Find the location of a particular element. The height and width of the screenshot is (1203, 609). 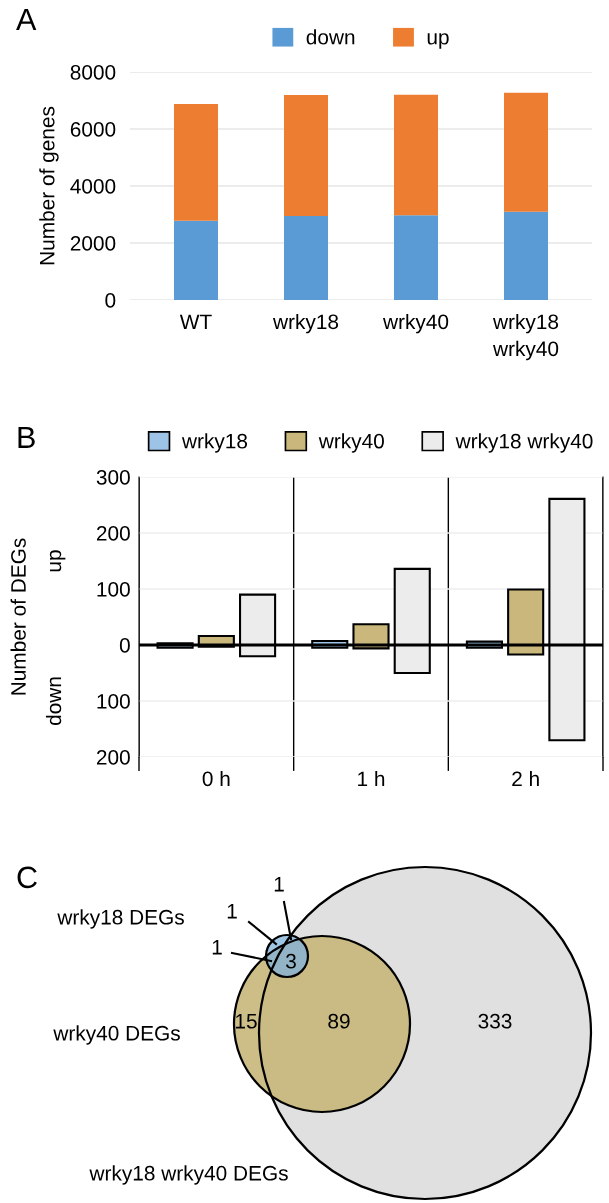

x-tick-label: wrky40 is located at coordinates (415, 323).